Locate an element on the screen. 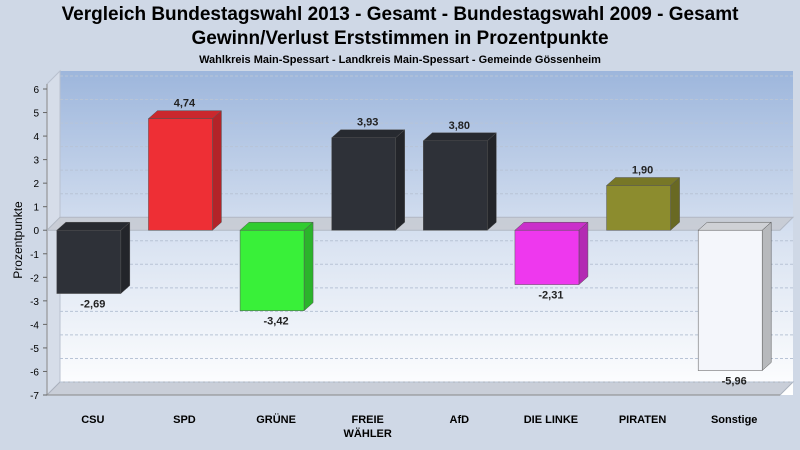  y-tick-label: -7 is located at coordinates (34, 396).